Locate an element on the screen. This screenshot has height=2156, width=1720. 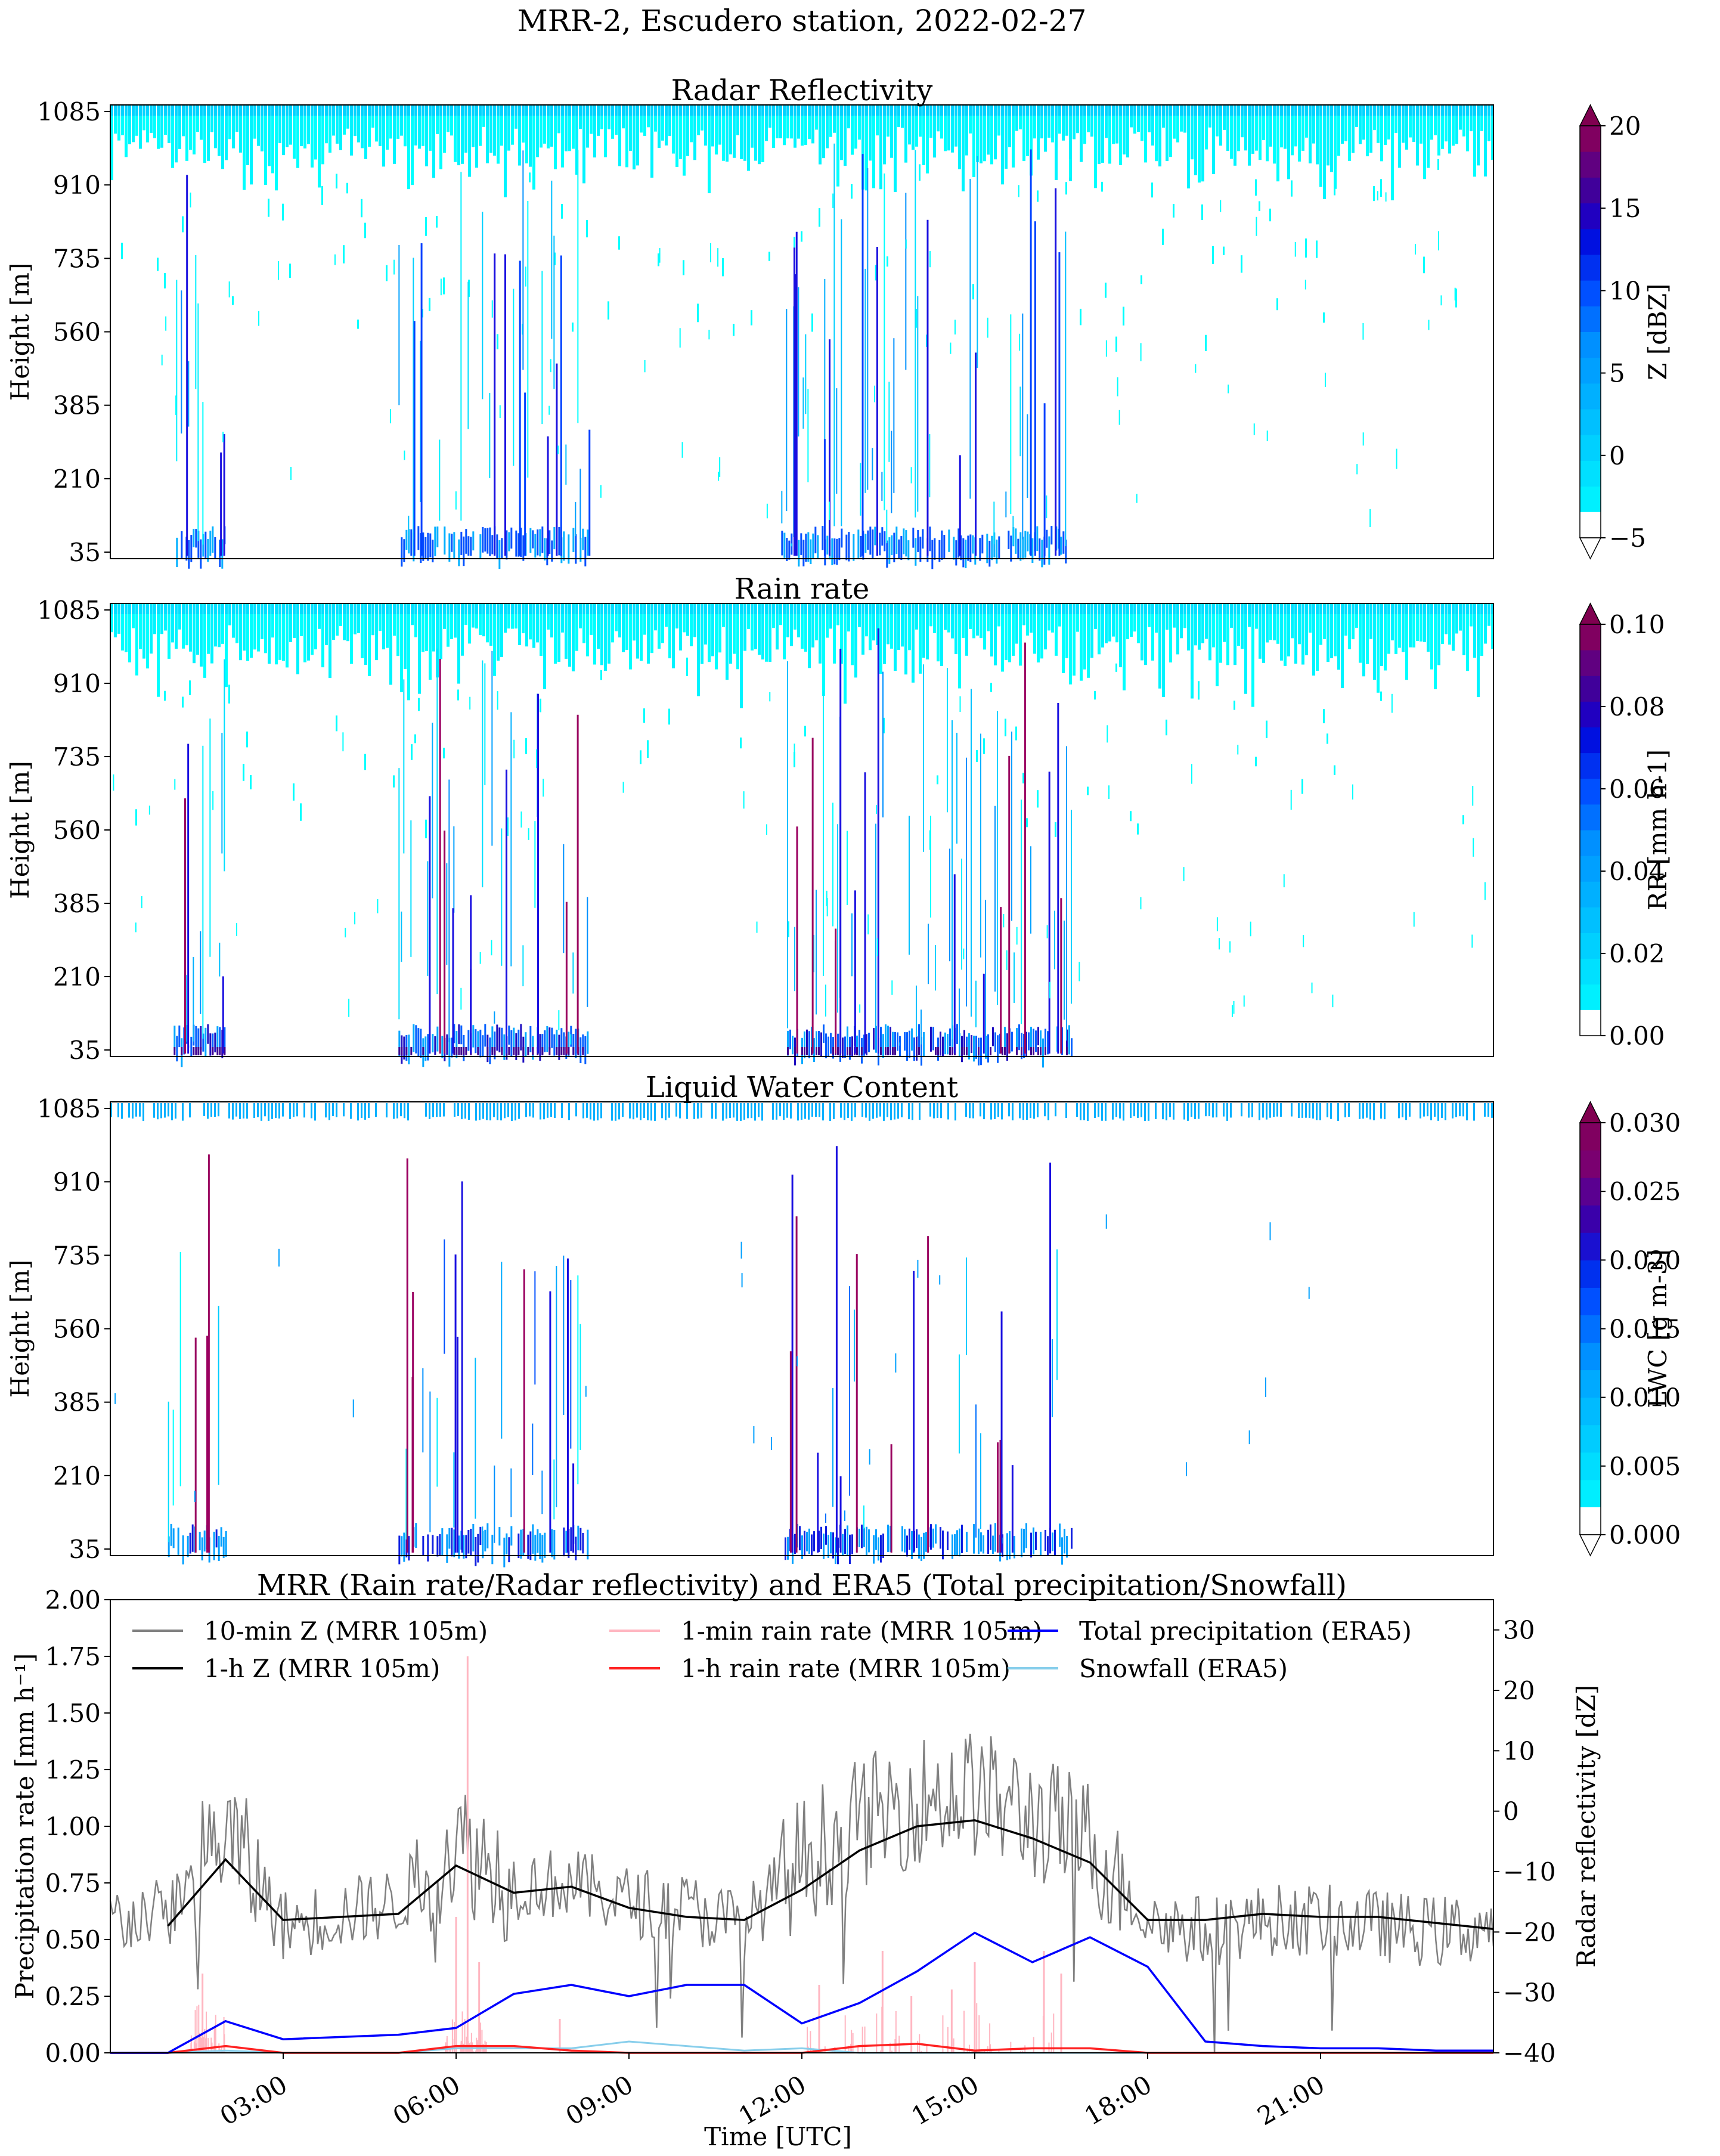
colorbar-segment is located at coordinates (1590, 894).